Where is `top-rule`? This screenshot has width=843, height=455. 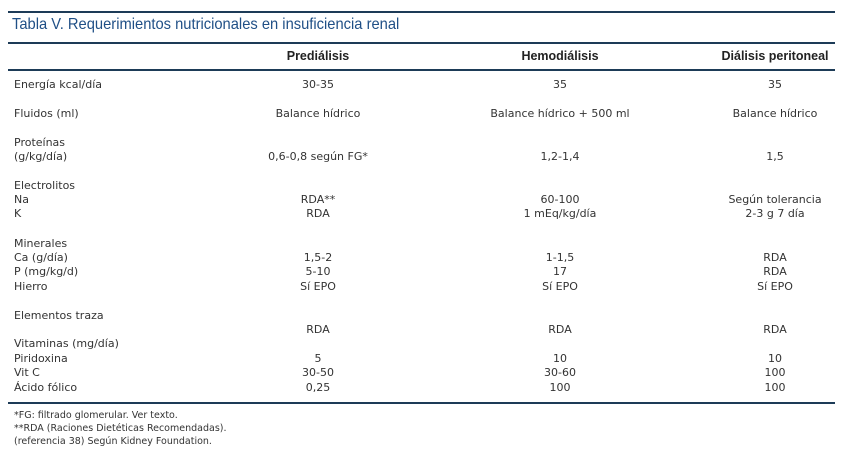
top-rule is located at coordinates (421, 12).